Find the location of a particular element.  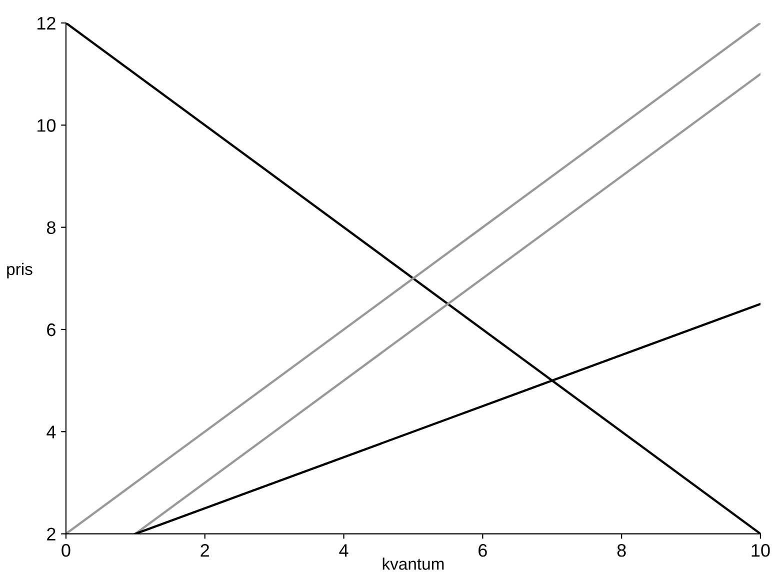

y-tick-label: 8 is located at coordinates (51, 227).